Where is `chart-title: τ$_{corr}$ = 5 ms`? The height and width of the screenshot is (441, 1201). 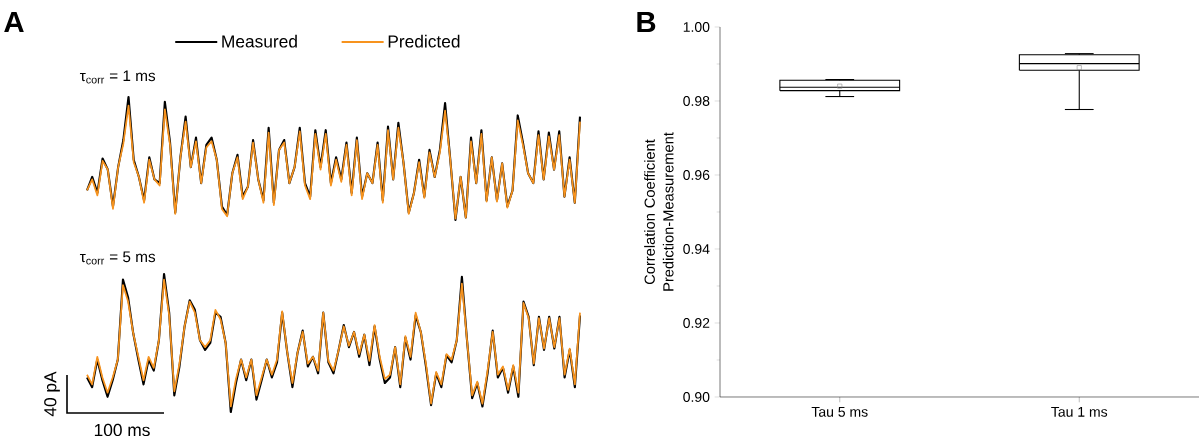
chart-title: τ$_{corr}$ = 5 ms is located at coordinates (117, 258).